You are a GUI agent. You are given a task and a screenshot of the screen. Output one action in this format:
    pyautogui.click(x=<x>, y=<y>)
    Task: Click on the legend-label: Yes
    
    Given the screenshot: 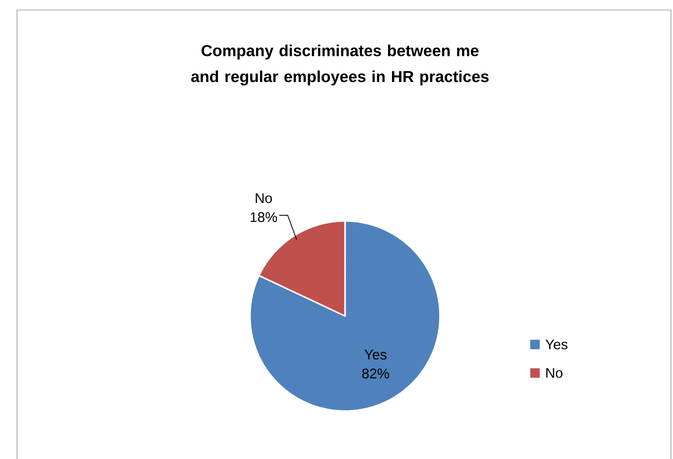 What is the action you would take?
    pyautogui.click(x=556, y=345)
    